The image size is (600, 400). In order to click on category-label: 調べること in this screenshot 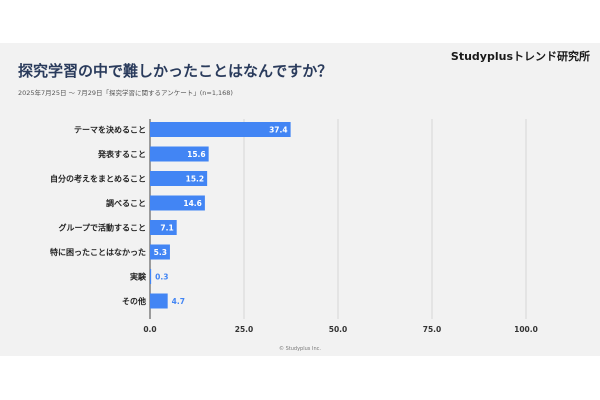, I will do `click(126, 203)`.